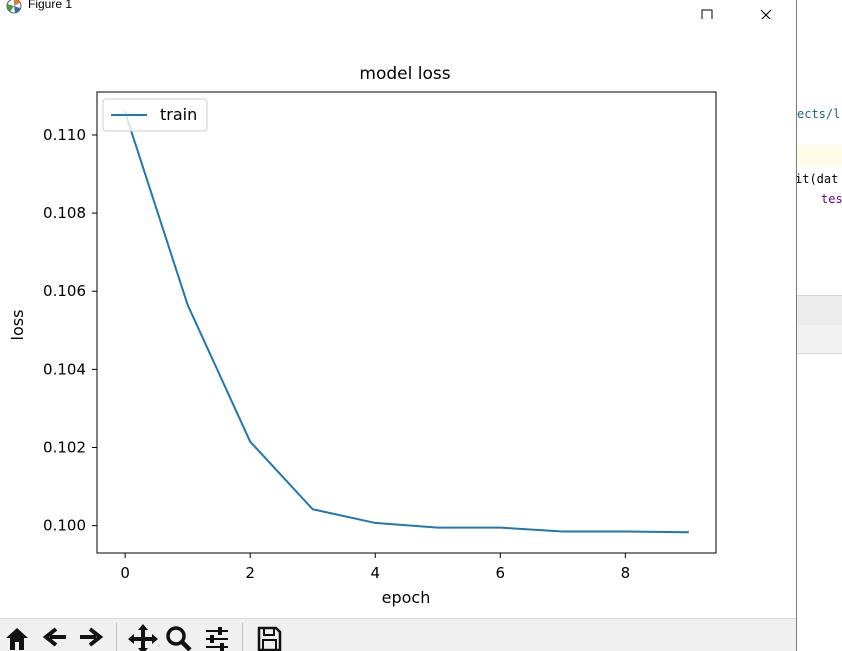  I want to click on pan-icon, so click(143, 637).